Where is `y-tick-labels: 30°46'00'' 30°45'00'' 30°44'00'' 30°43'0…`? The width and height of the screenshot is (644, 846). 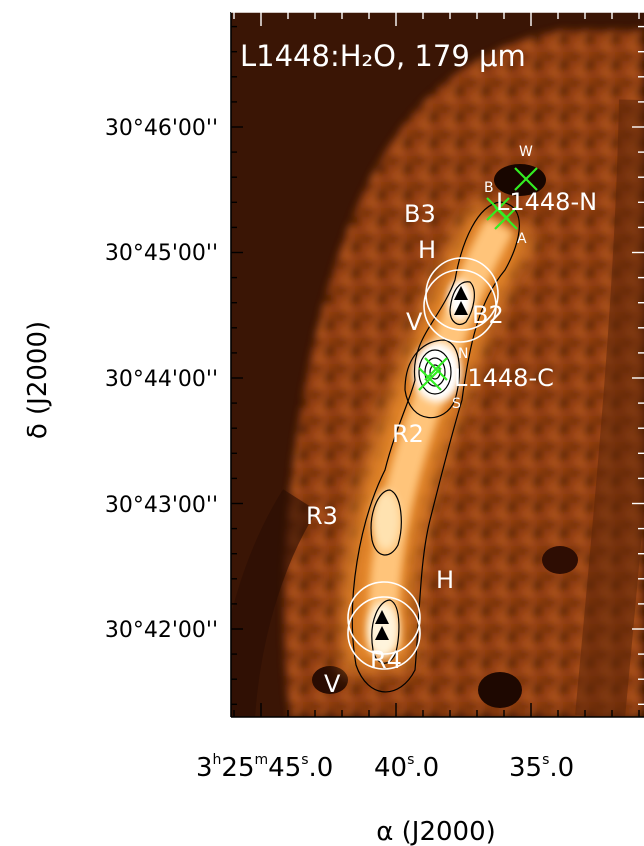 y-tick-labels: 30°46'00'' 30°45'00'' 30°44'00'' 30°43'0… is located at coordinates (161, 379).